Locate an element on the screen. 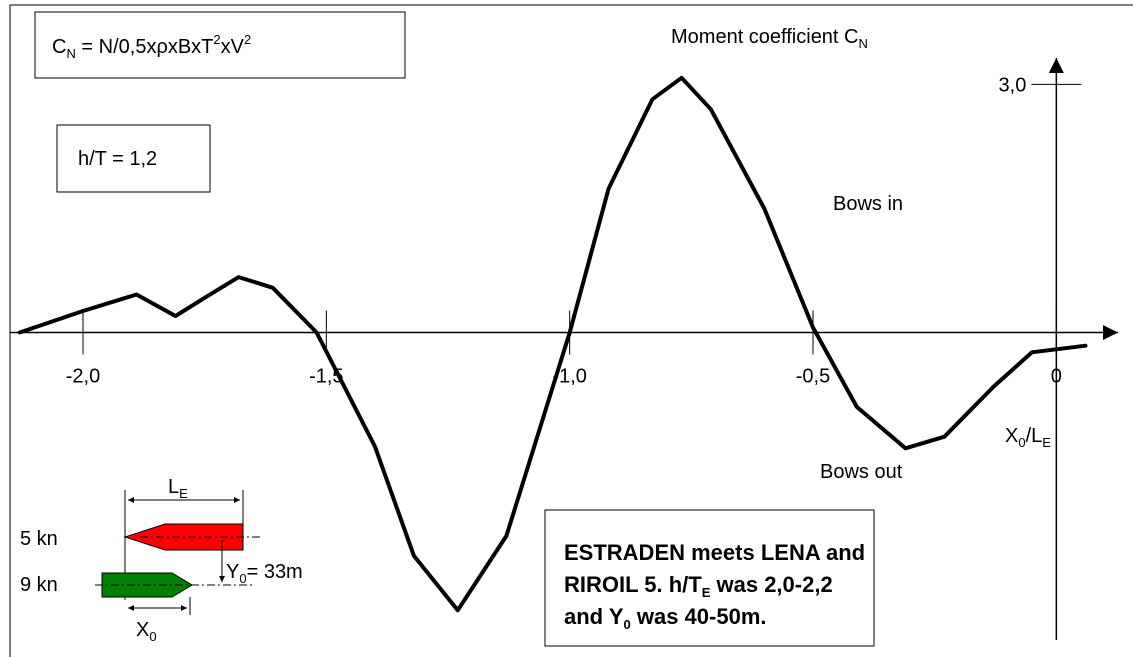 The height and width of the screenshot is (657, 1133). ratio: h/T = 1,2 is located at coordinates (117, 159).